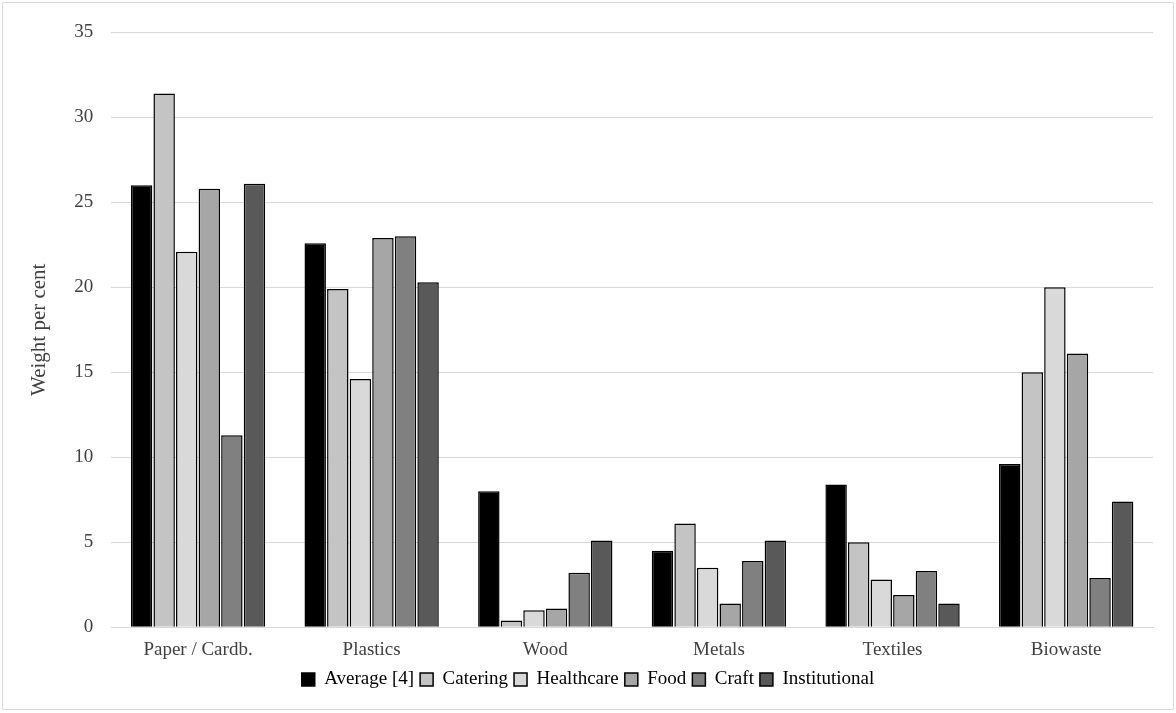  I want to click on legend-label: Catering, so click(475, 678).